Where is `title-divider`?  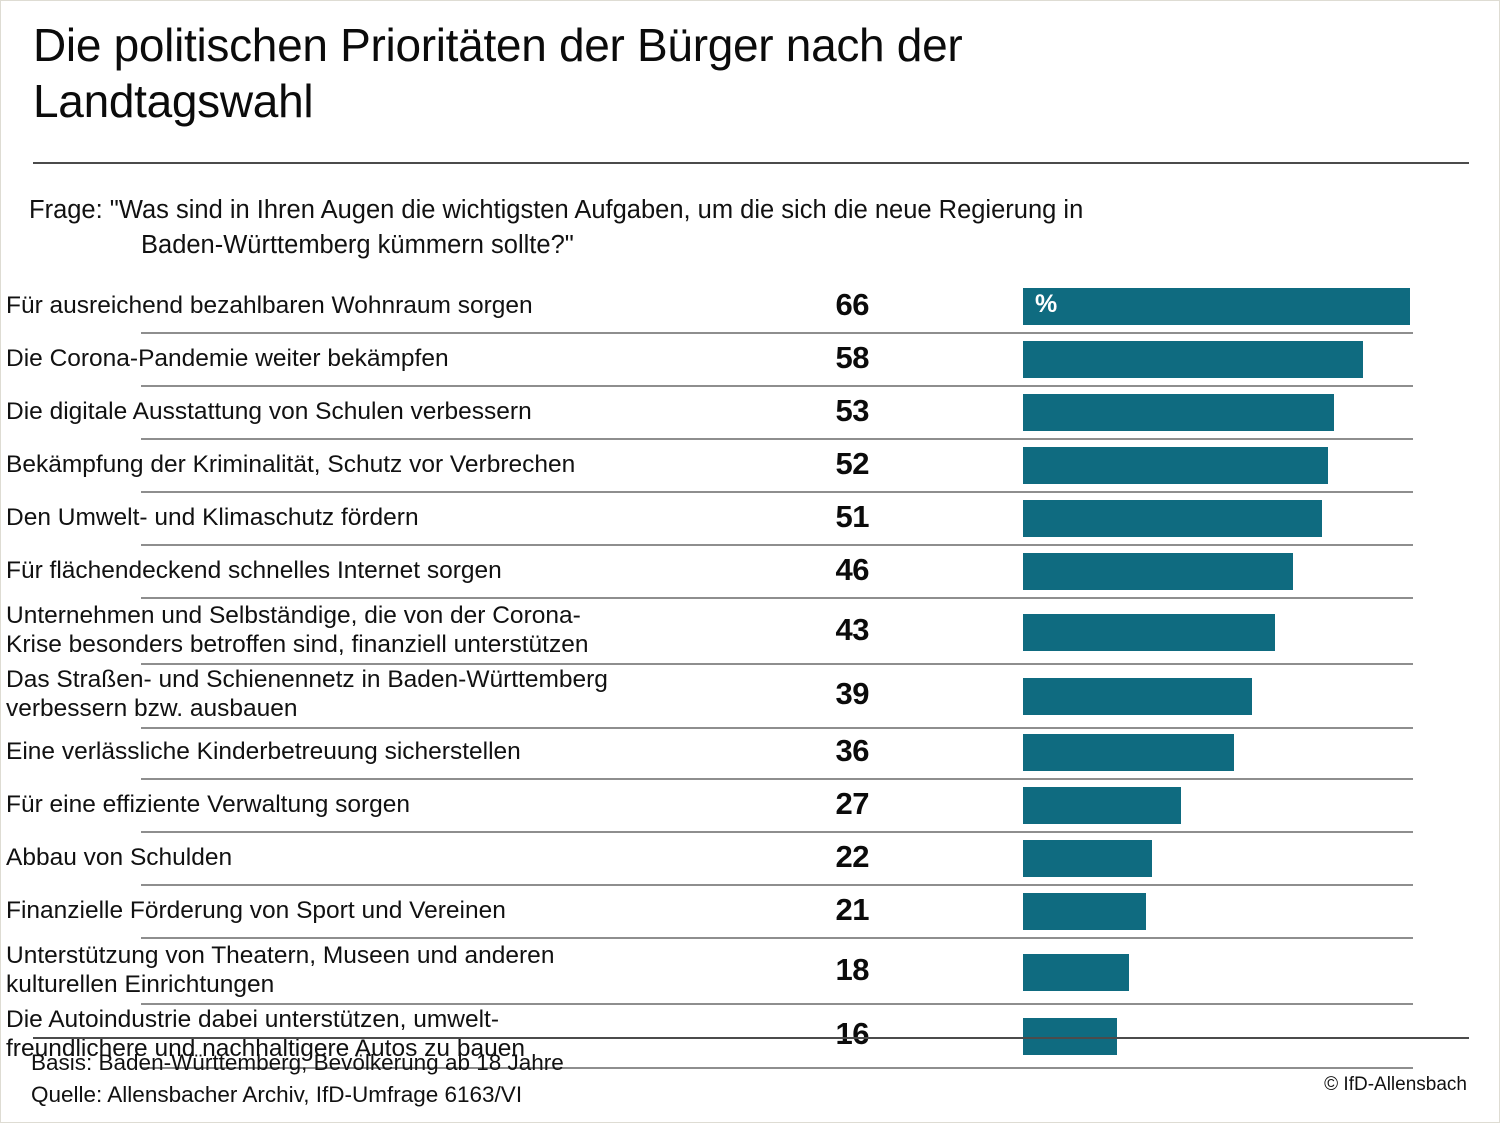
title-divider is located at coordinates (751, 163).